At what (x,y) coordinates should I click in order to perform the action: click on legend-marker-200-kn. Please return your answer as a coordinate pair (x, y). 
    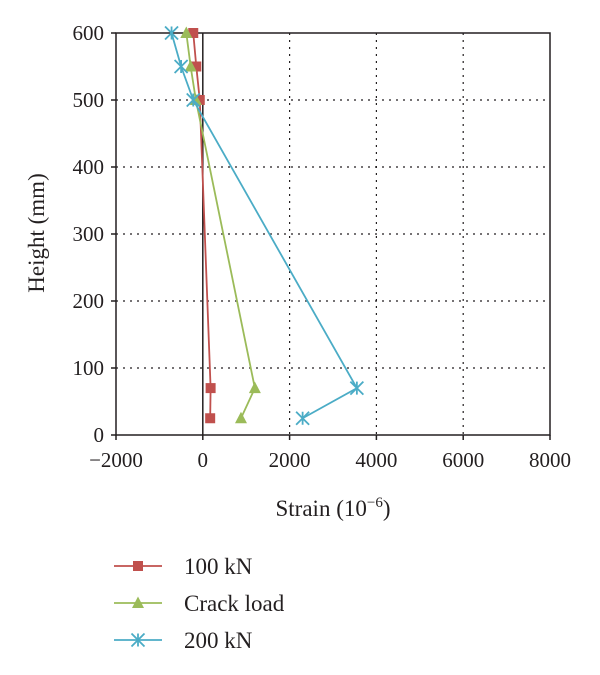
    Looking at the image, I should click on (138, 640).